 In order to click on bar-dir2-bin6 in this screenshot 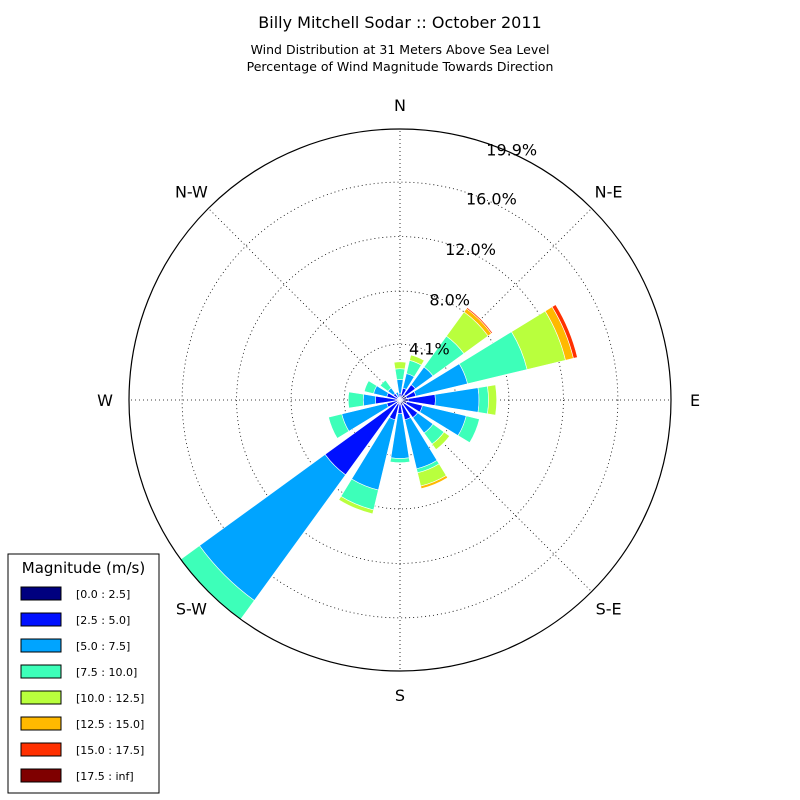, I will do `click(479, 320)`.